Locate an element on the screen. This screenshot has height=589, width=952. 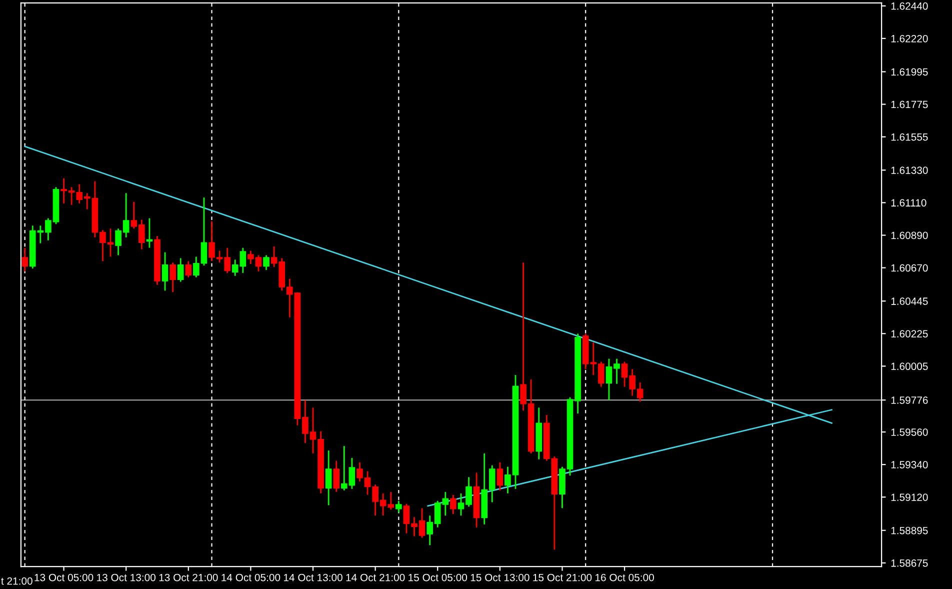
y-tick-label: 1.61110 is located at coordinates (908, 203).